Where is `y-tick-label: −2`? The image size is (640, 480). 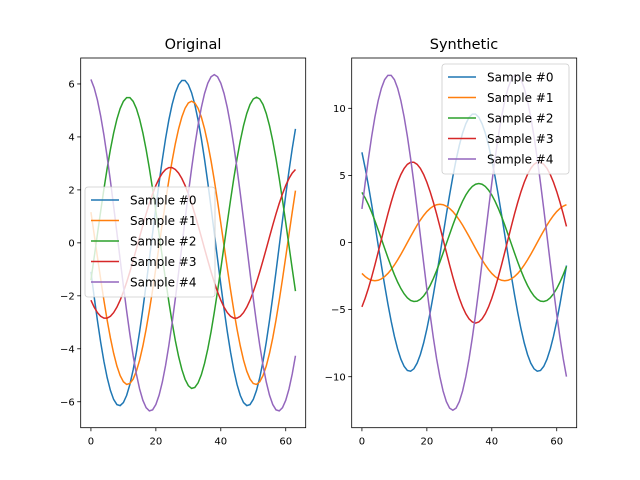
y-tick-label: −2 is located at coordinates (67, 296).